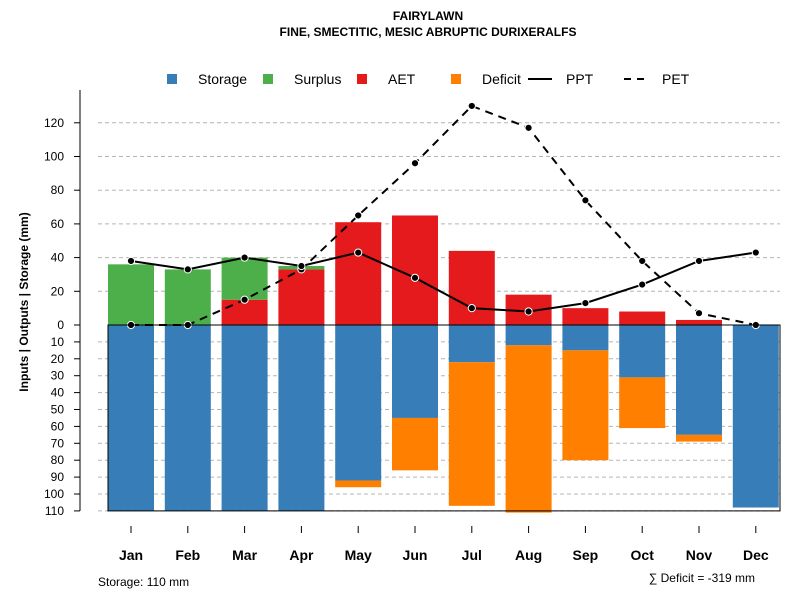  Describe the element at coordinates (676, 79) in the screenshot. I see `legend-label-pet: PET` at that location.